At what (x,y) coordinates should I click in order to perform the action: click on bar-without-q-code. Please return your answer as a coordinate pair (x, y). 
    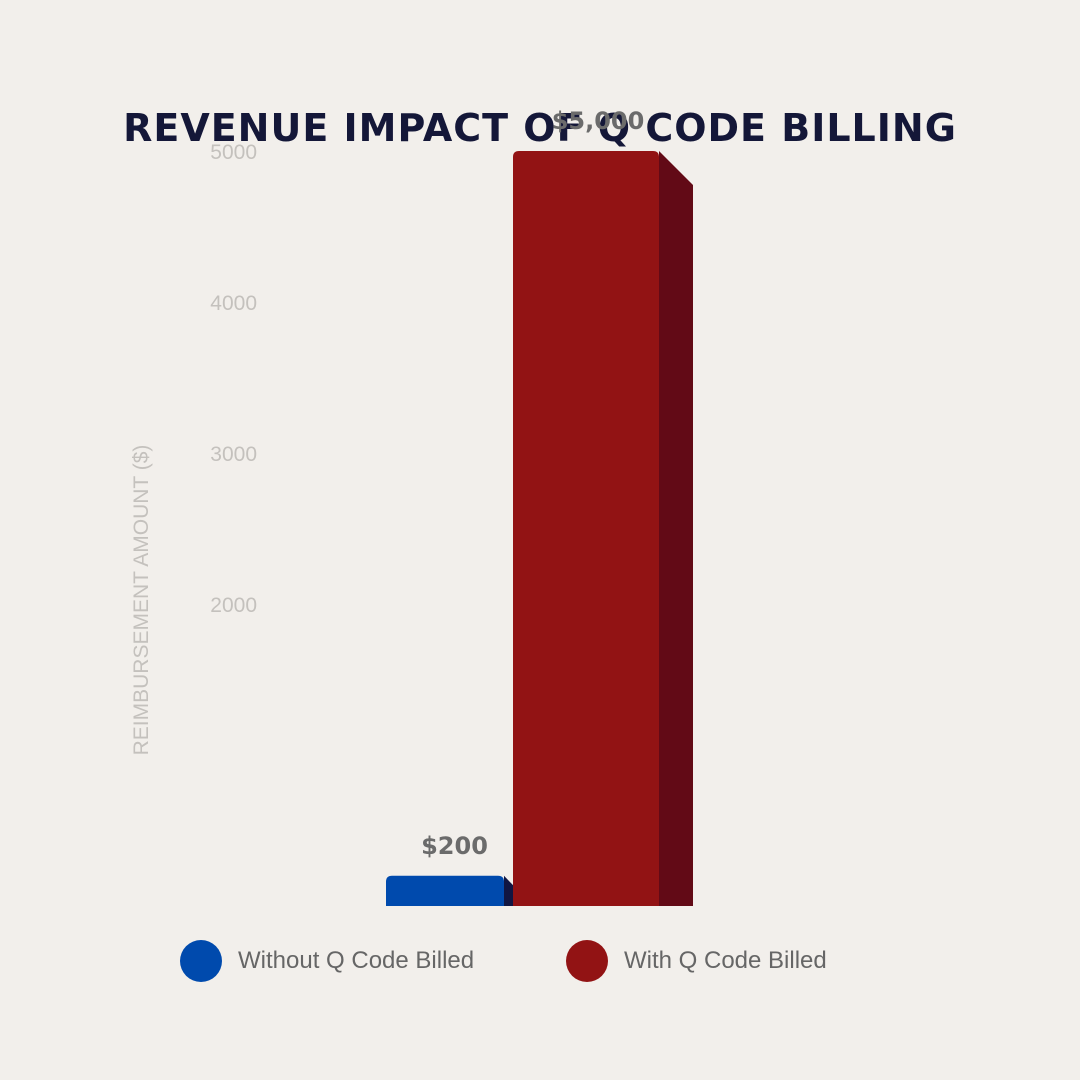
    Looking at the image, I should click on (459, 890).